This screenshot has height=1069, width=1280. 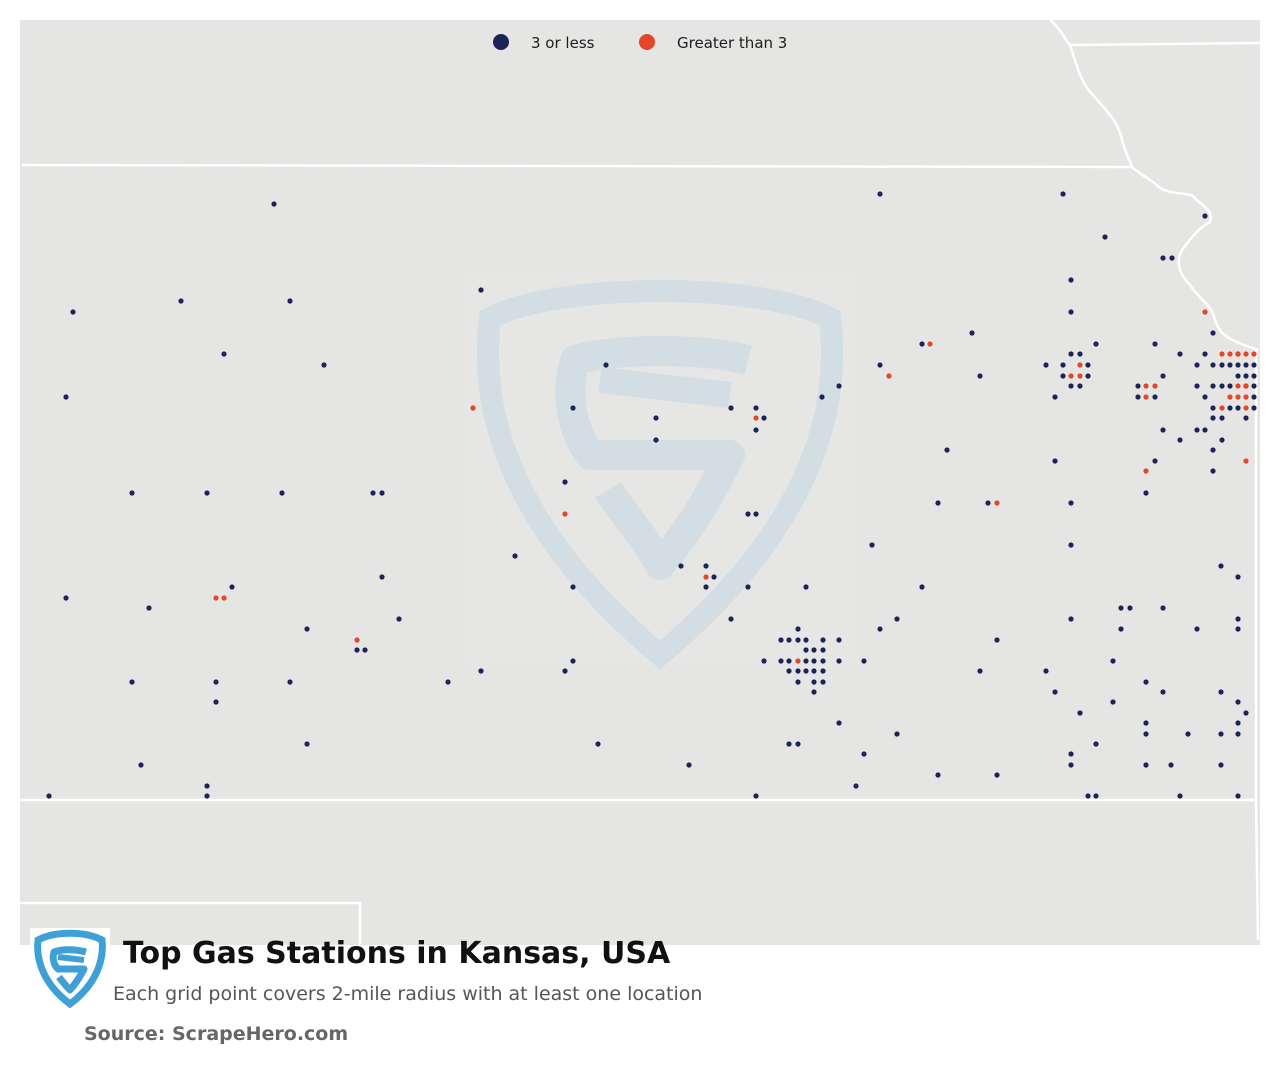 I want to click on border-oklahoma-texas, so click(x=191, y=923).